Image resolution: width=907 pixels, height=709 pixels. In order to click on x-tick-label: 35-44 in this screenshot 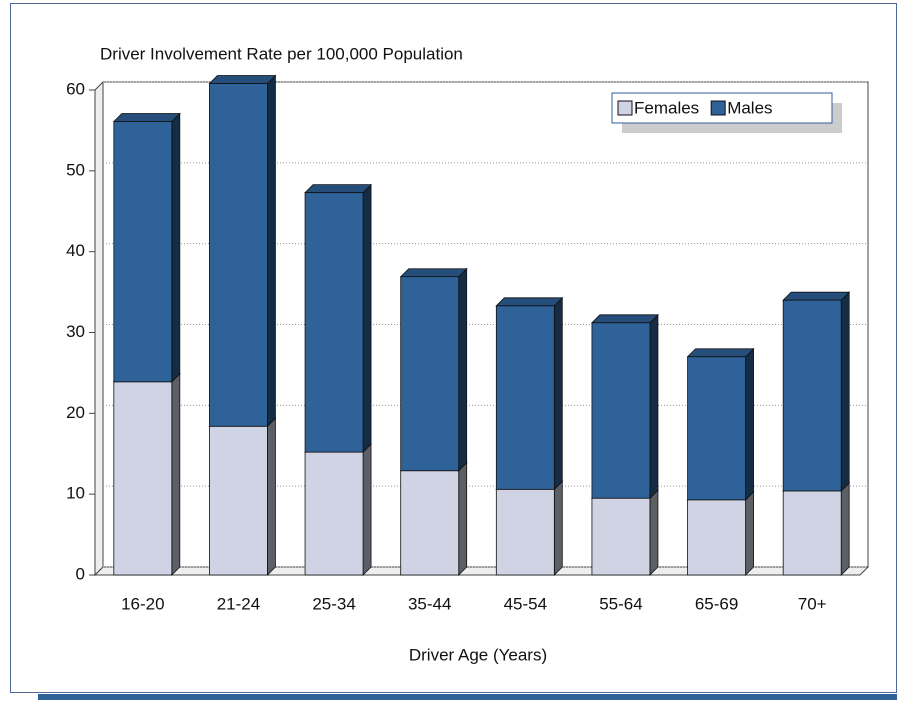, I will do `click(429, 603)`.